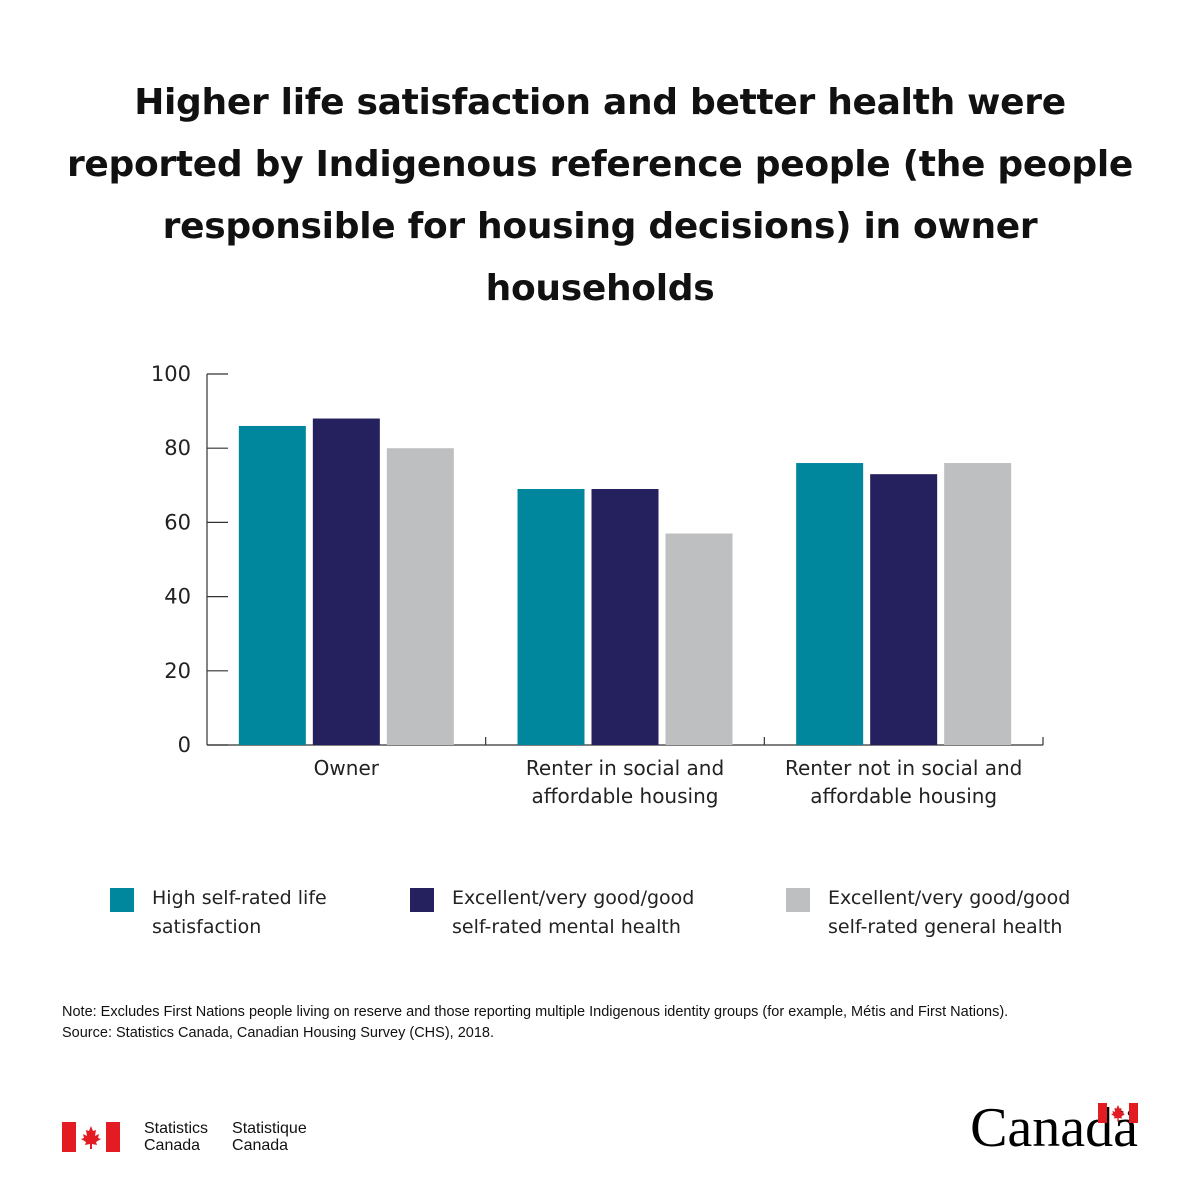 Image resolution: width=1200 pixels, height=1200 pixels. Describe the element at coordinates (177, 448) in the screenshot. I see `y-tick-label: 80` at that location.